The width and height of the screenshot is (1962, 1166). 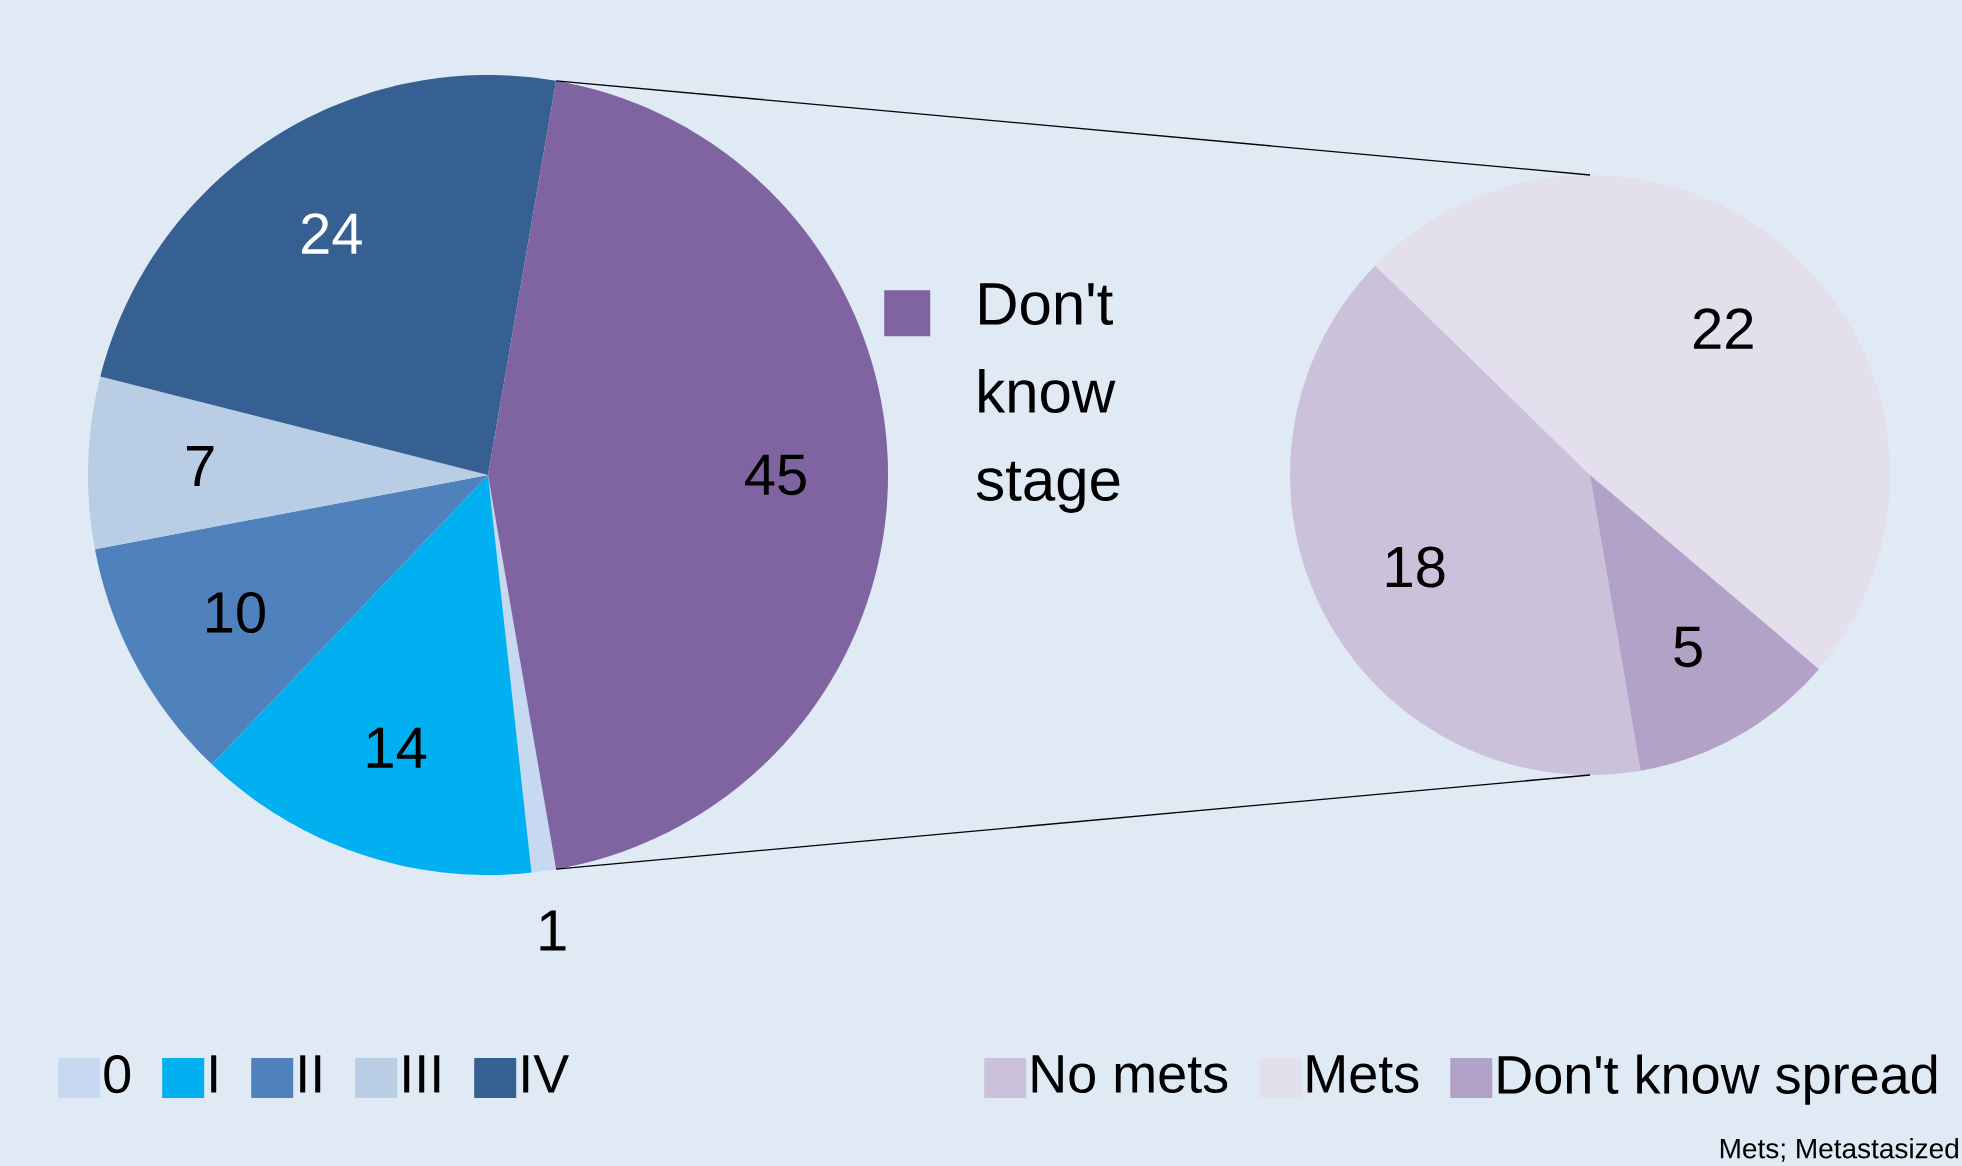 What do you see at coordinates (214, 1074) in the screenshot?
I see `legend-label: I` at bounding box center [214, 1074].